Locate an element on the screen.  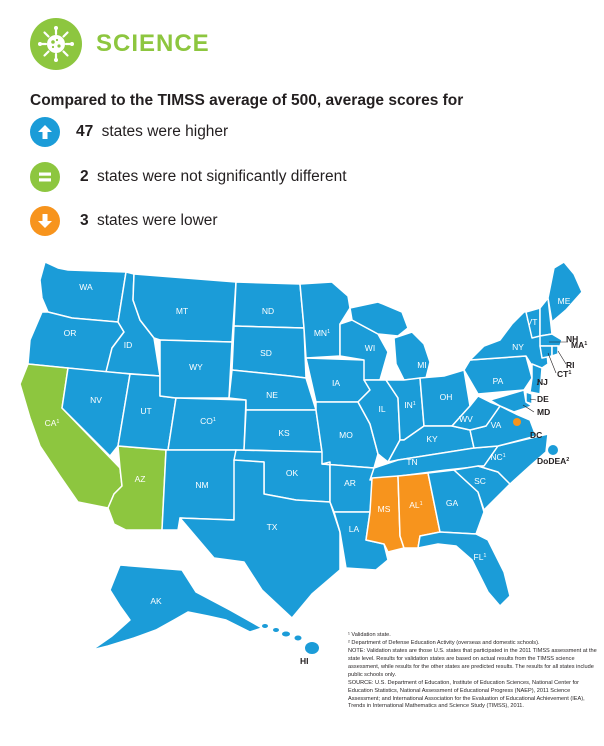
state-label-dodea: DoDEA2 is located at coordinates (553, 461).